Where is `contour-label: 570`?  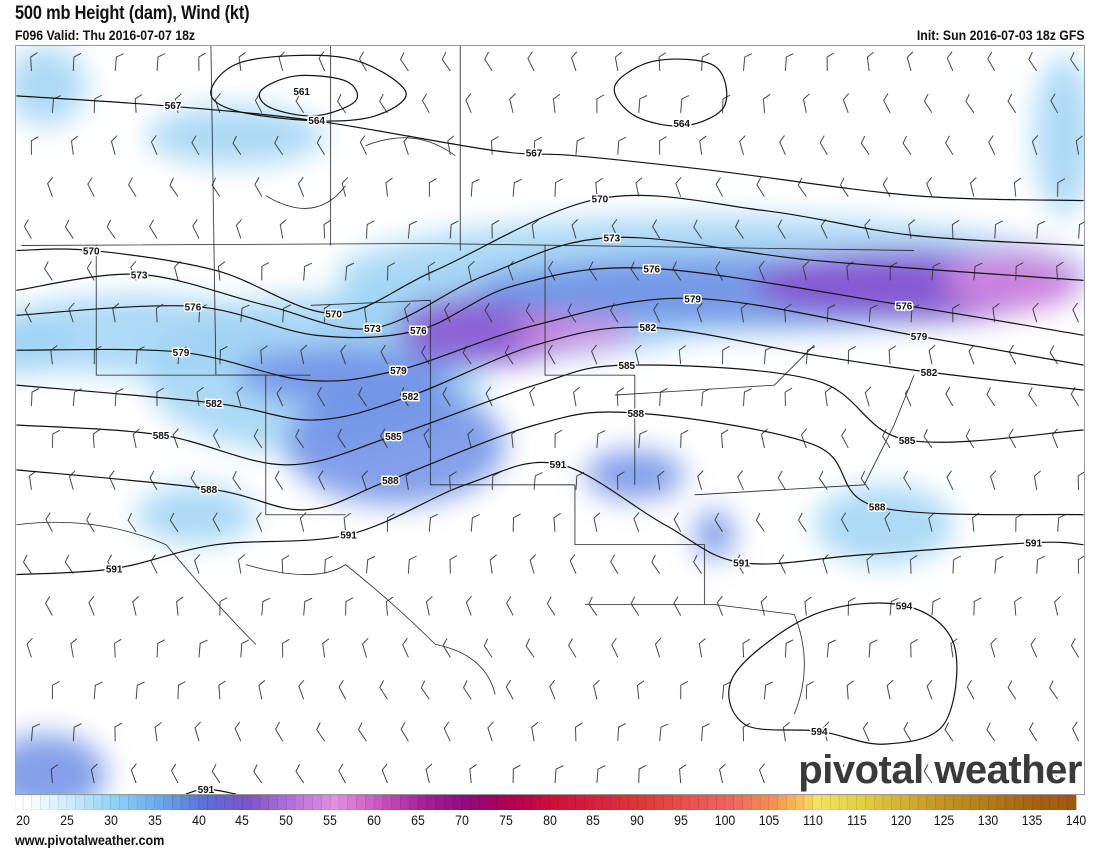 contour-label: 570 is located at coordinates (333, 314).